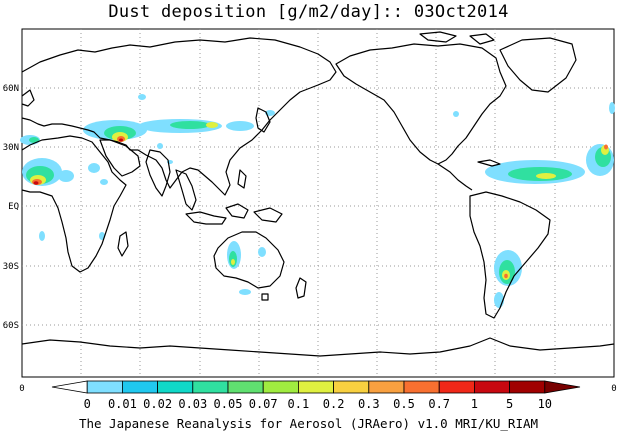  Describe the element at coordinates (545, 404) in the screenshot. I see `colorbar-tick-label: 10` at that location.